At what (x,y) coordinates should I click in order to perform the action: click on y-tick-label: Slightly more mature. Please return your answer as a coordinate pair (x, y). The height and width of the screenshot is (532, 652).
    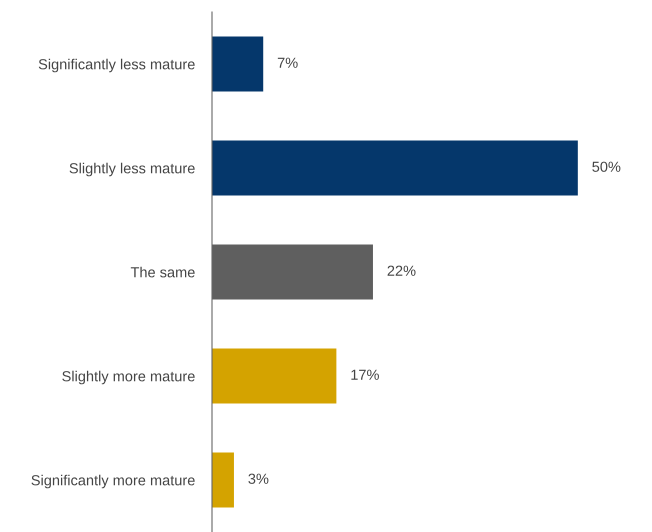
    Looking at the image, I should click on (128, 377).